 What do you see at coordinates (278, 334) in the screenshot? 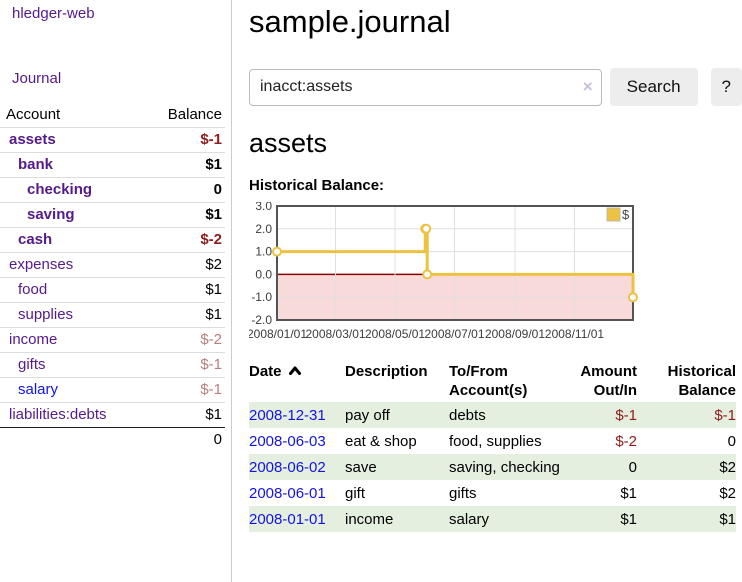
I see `x-tick-label: 2008/01/01` at bounding box center [278, 334].